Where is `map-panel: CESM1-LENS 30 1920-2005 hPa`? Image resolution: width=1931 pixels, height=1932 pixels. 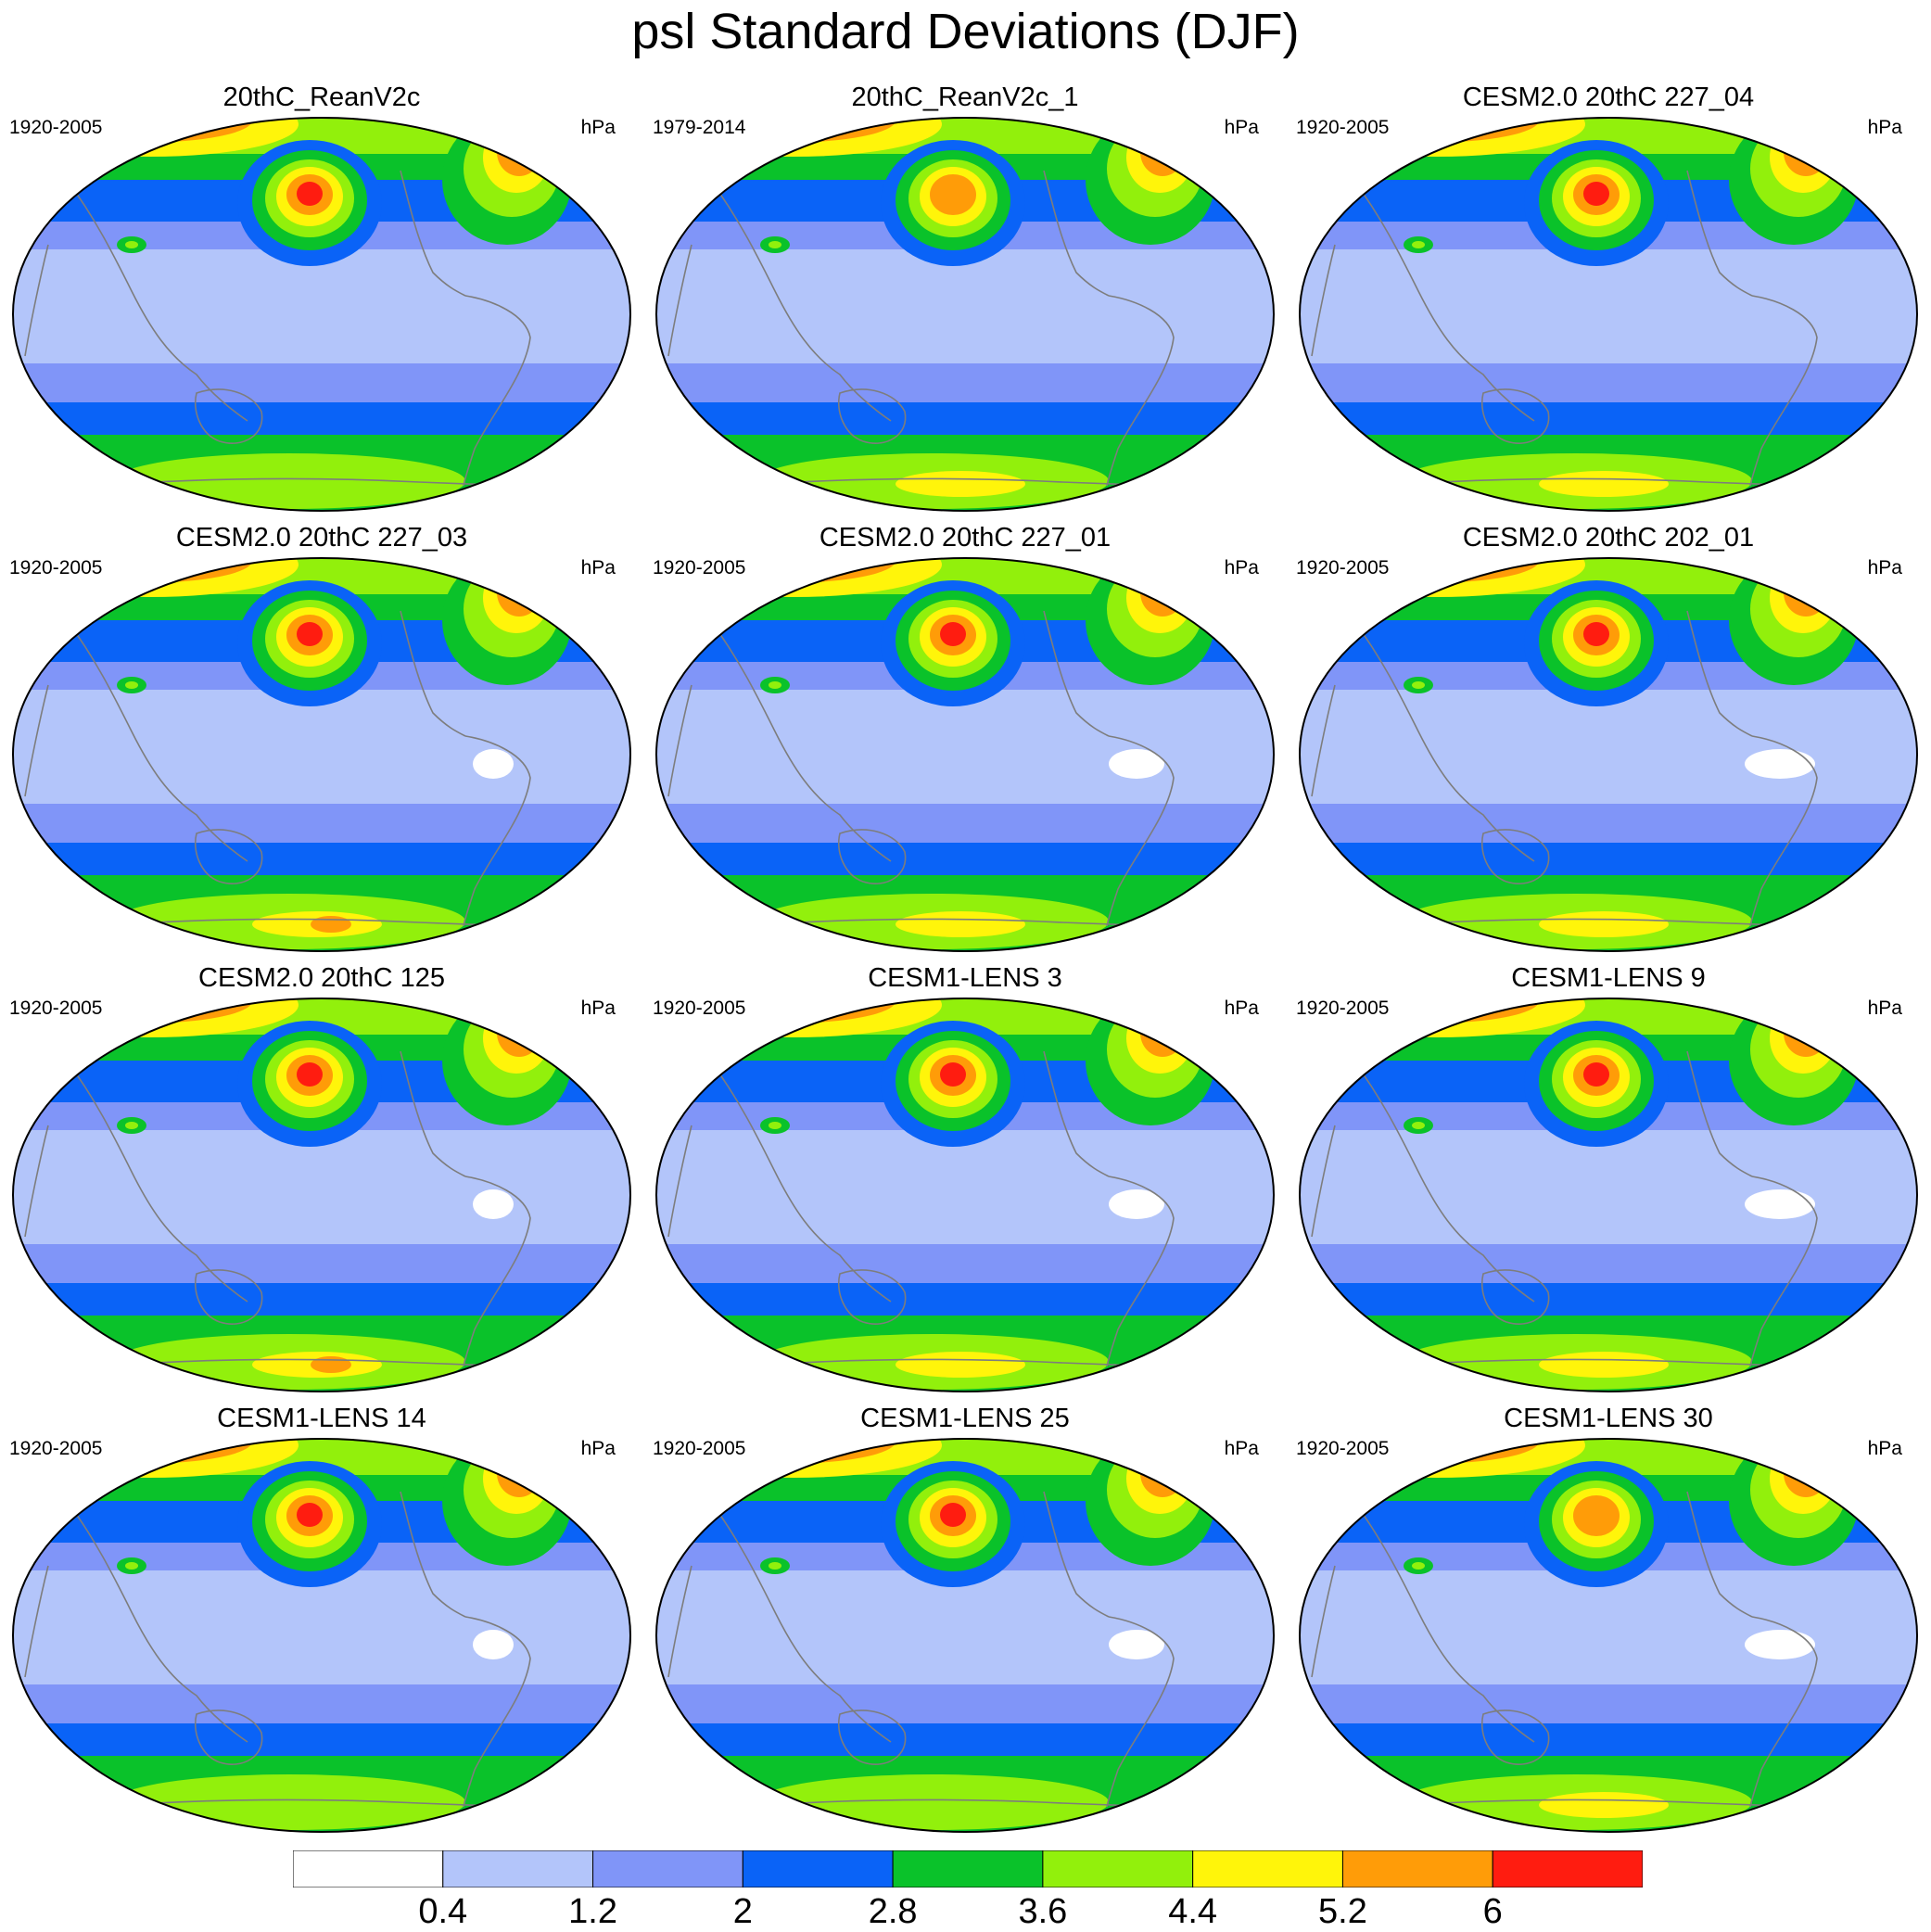
map-panel: CESM1-LENS 30 1920-2005 hPa is located at coordinates (1608, 1620).